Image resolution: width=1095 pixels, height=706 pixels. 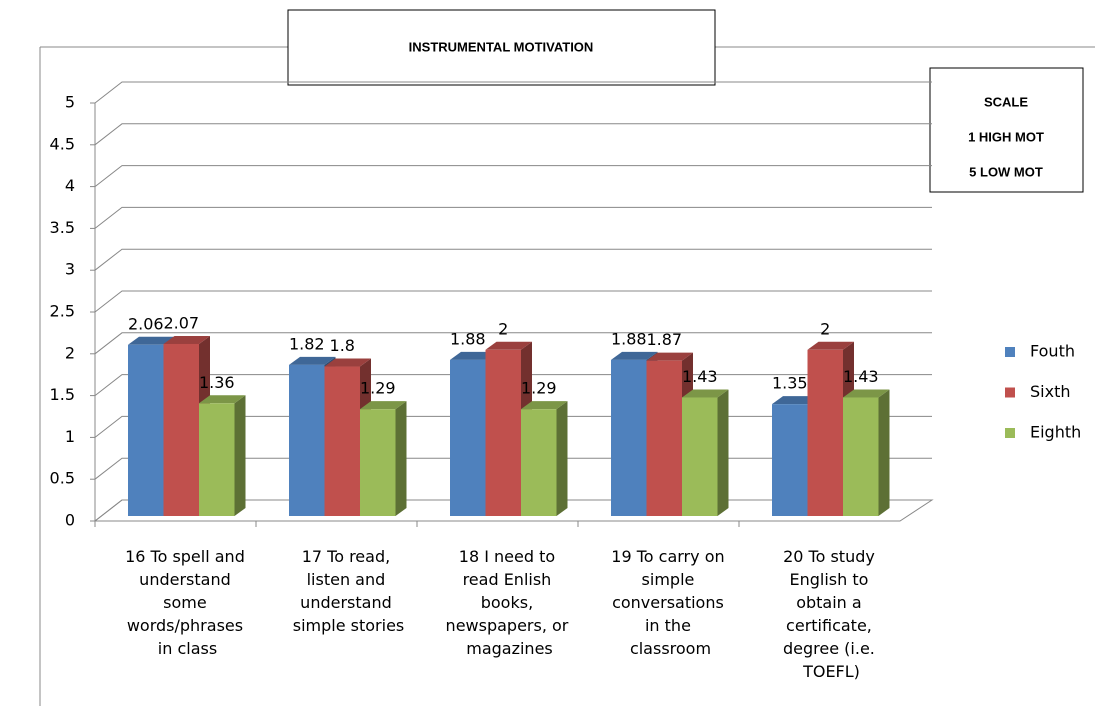 What do you see at coordinates (1050, 391) in the screenshot?
I see `legend-label: Sixth` at bounding box center [1050, 391].